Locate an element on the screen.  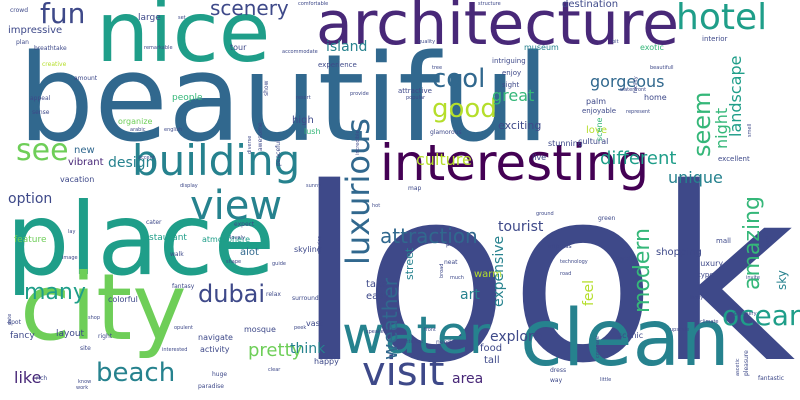
word: road is located at coordinates (566, 274).